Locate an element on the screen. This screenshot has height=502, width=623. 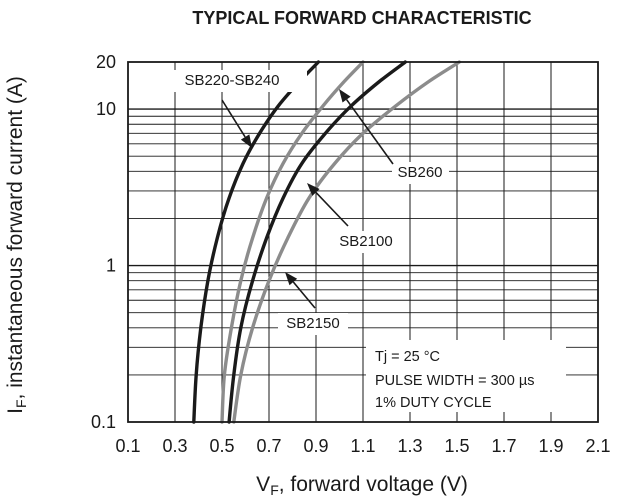
x-tick-label: 1.9 is located at coordinates (550, 446).